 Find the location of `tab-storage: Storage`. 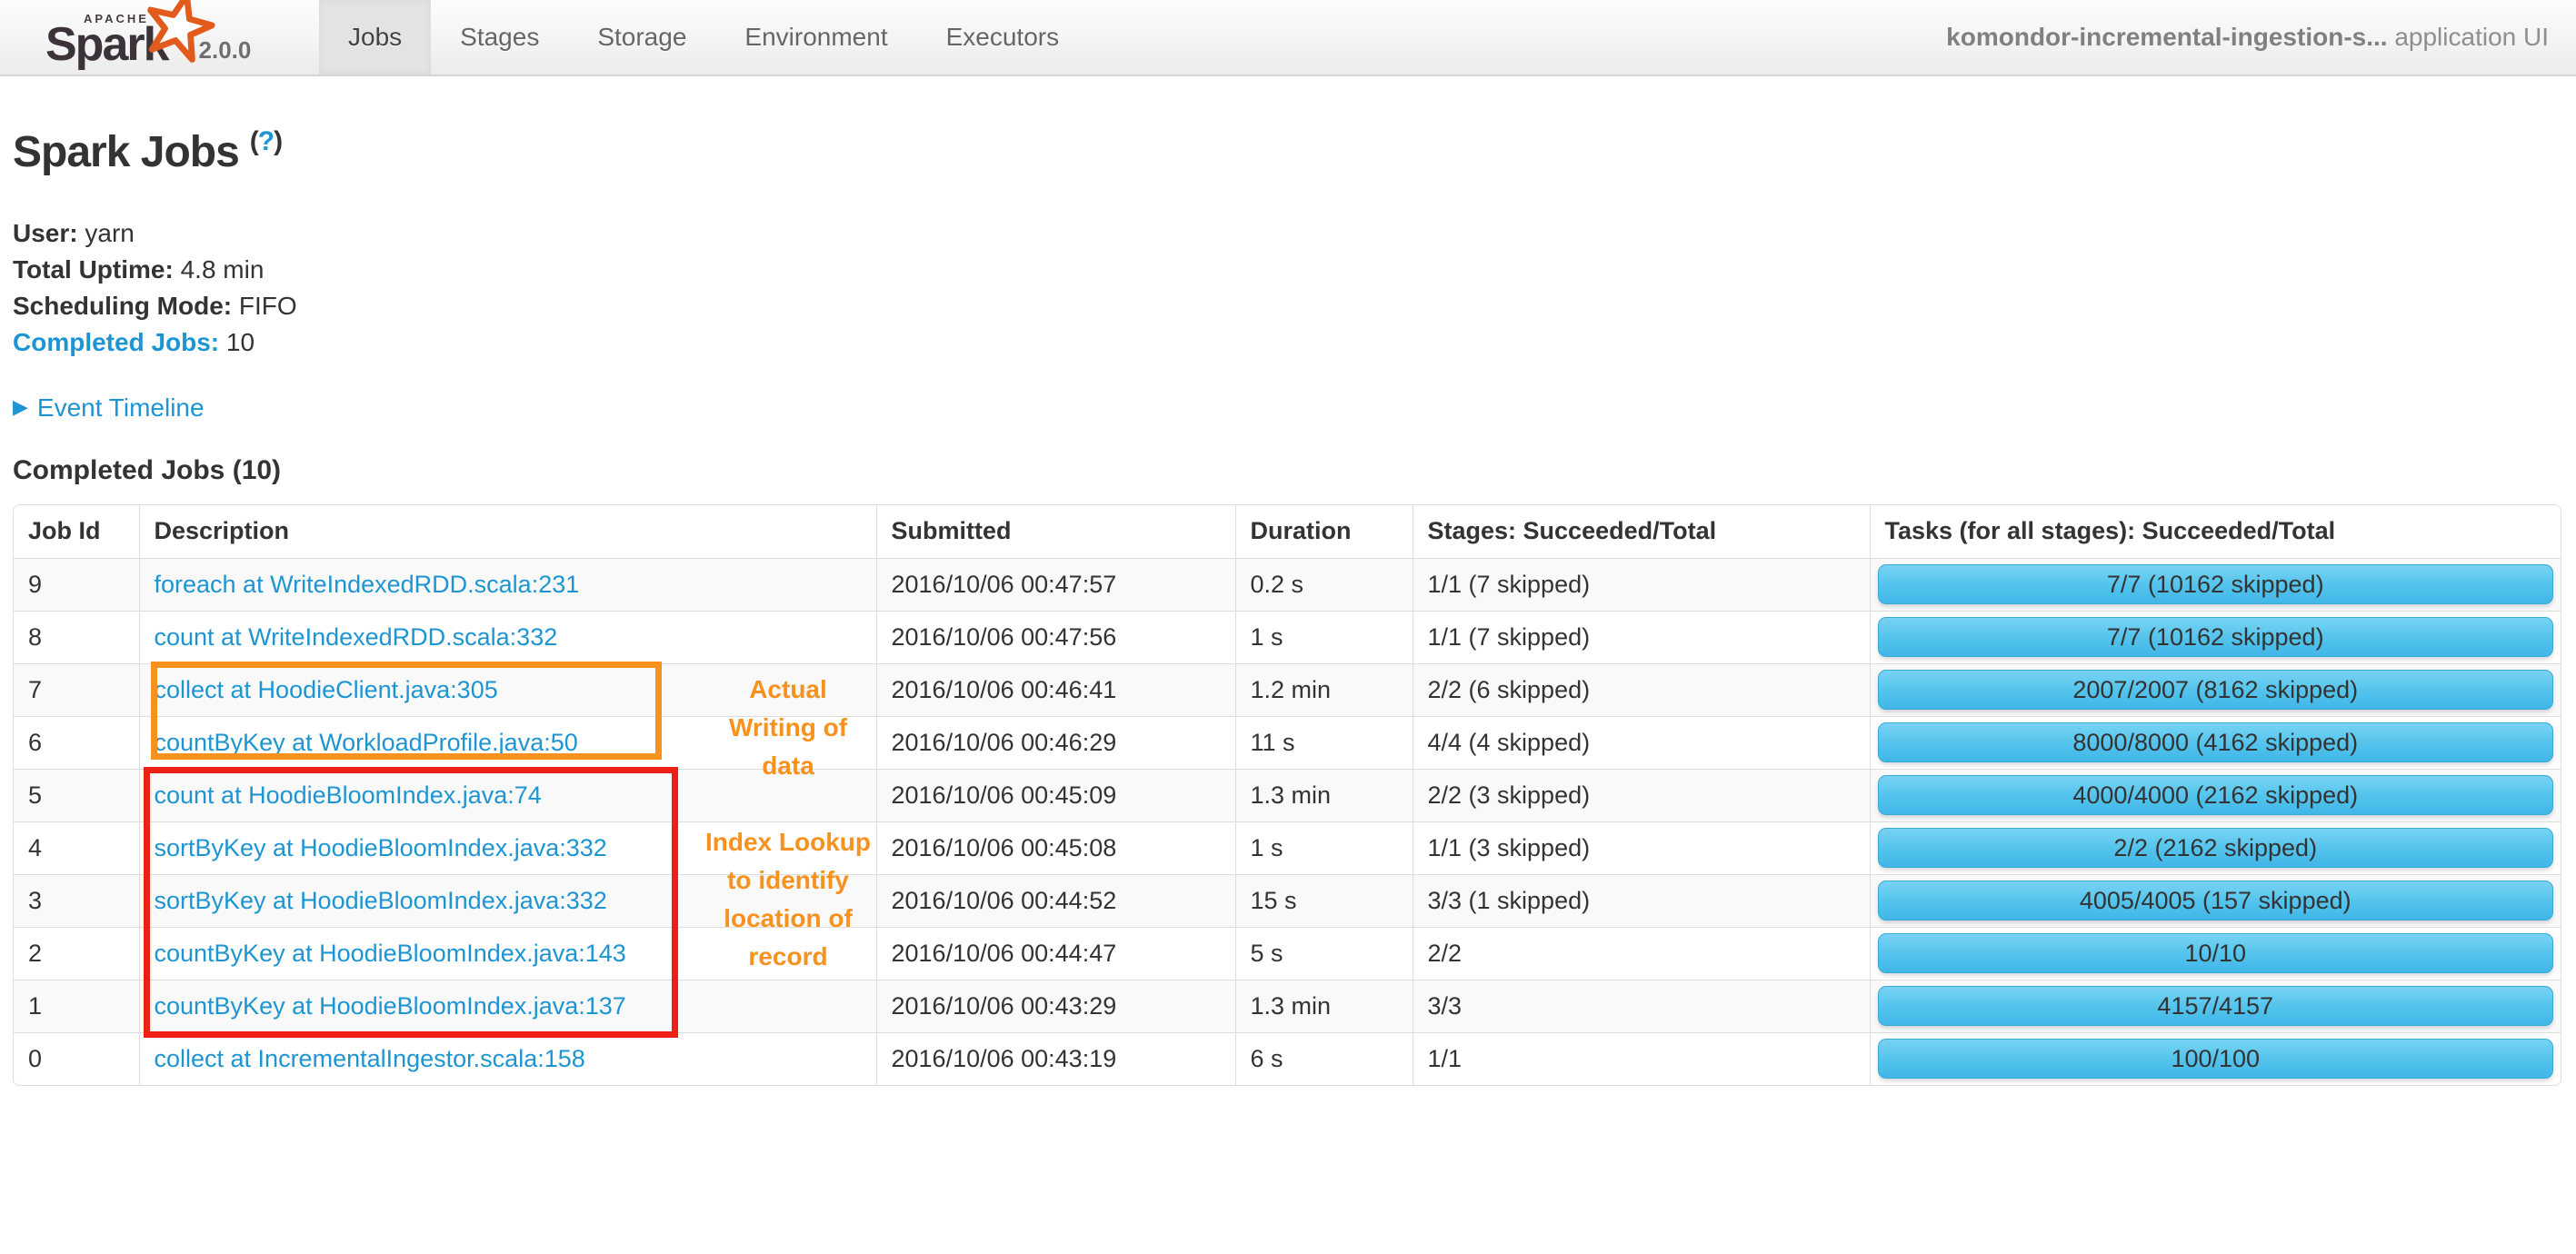

tab-storage: Storage is located at coordinates (642, 37).